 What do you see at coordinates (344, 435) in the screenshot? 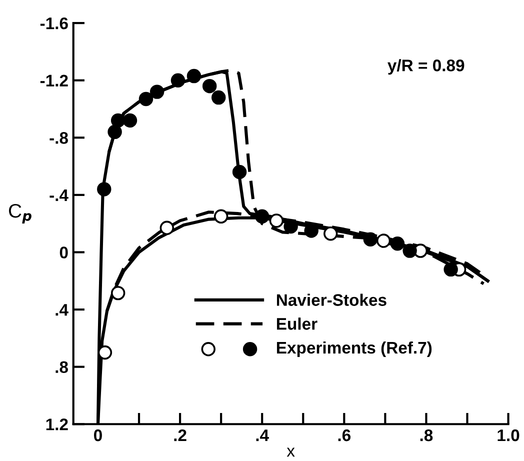
I see `x-tick-label: .6` at bounding box center [344, 435].